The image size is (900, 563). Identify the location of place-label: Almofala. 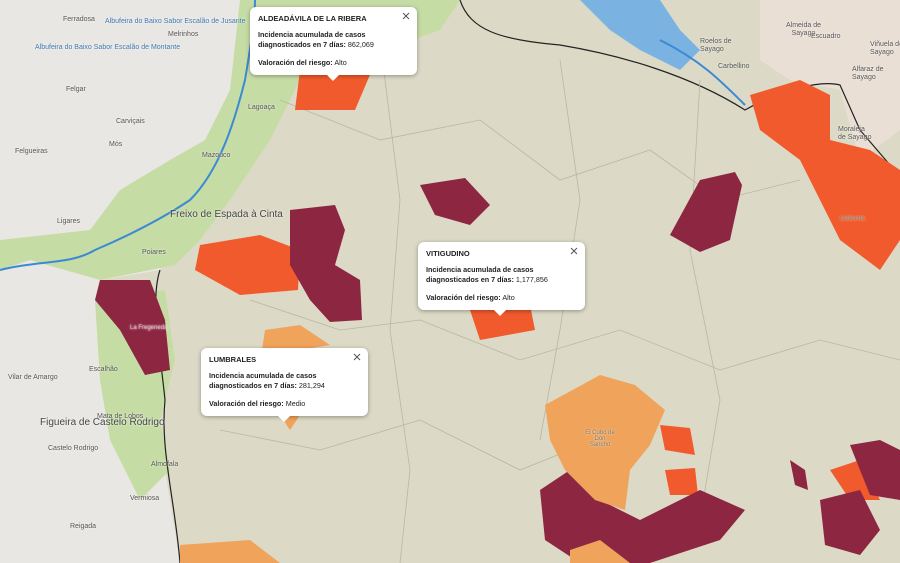
(165, 464).